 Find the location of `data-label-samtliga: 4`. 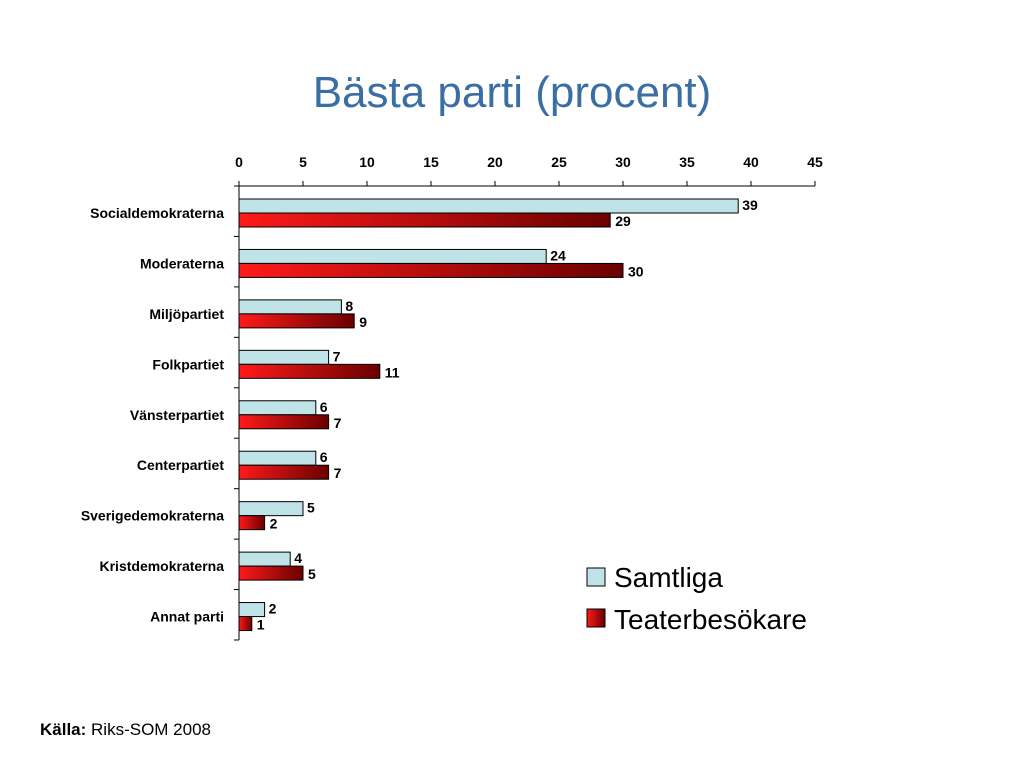

data-label-samtliga: 4 is located at coordinates (298, 558).